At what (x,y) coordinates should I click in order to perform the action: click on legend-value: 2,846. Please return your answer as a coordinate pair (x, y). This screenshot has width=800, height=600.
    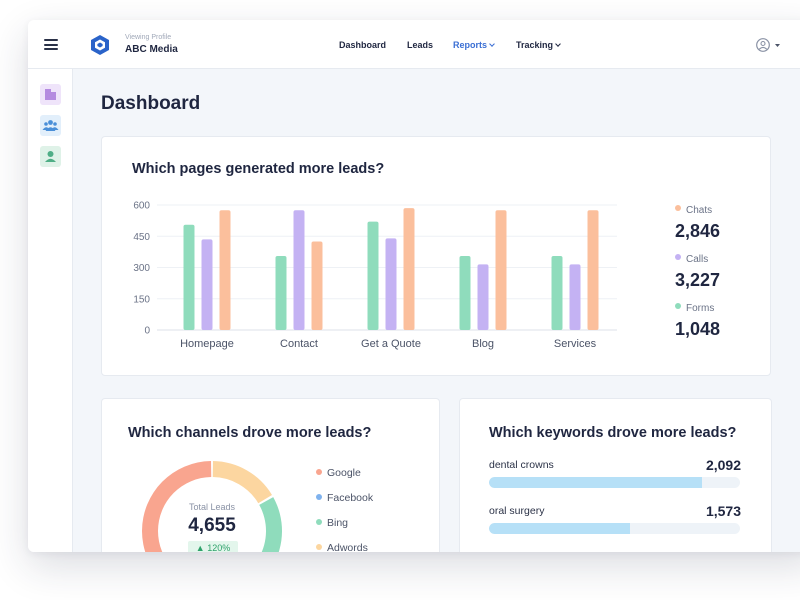
    Looking at the image, I should click on (698, 231).